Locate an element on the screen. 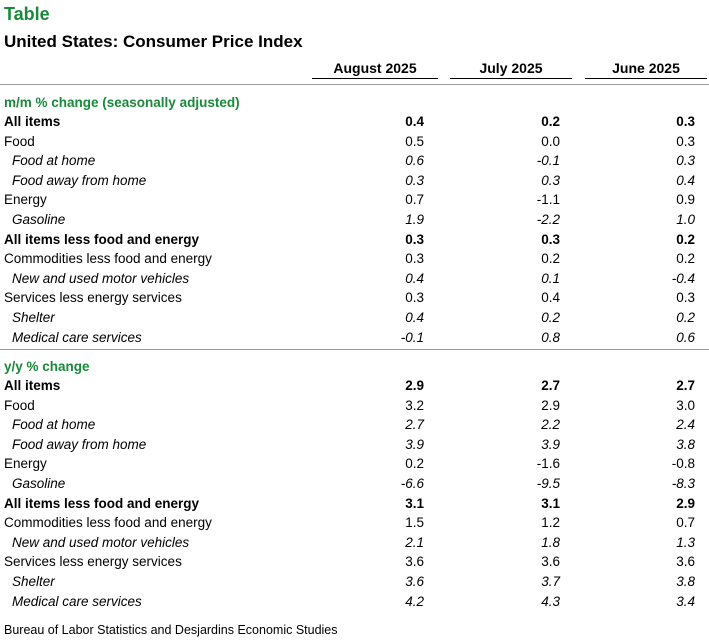 The image size is (709, 642). cell-value: 3.0 is located at coordinates (685, 405).